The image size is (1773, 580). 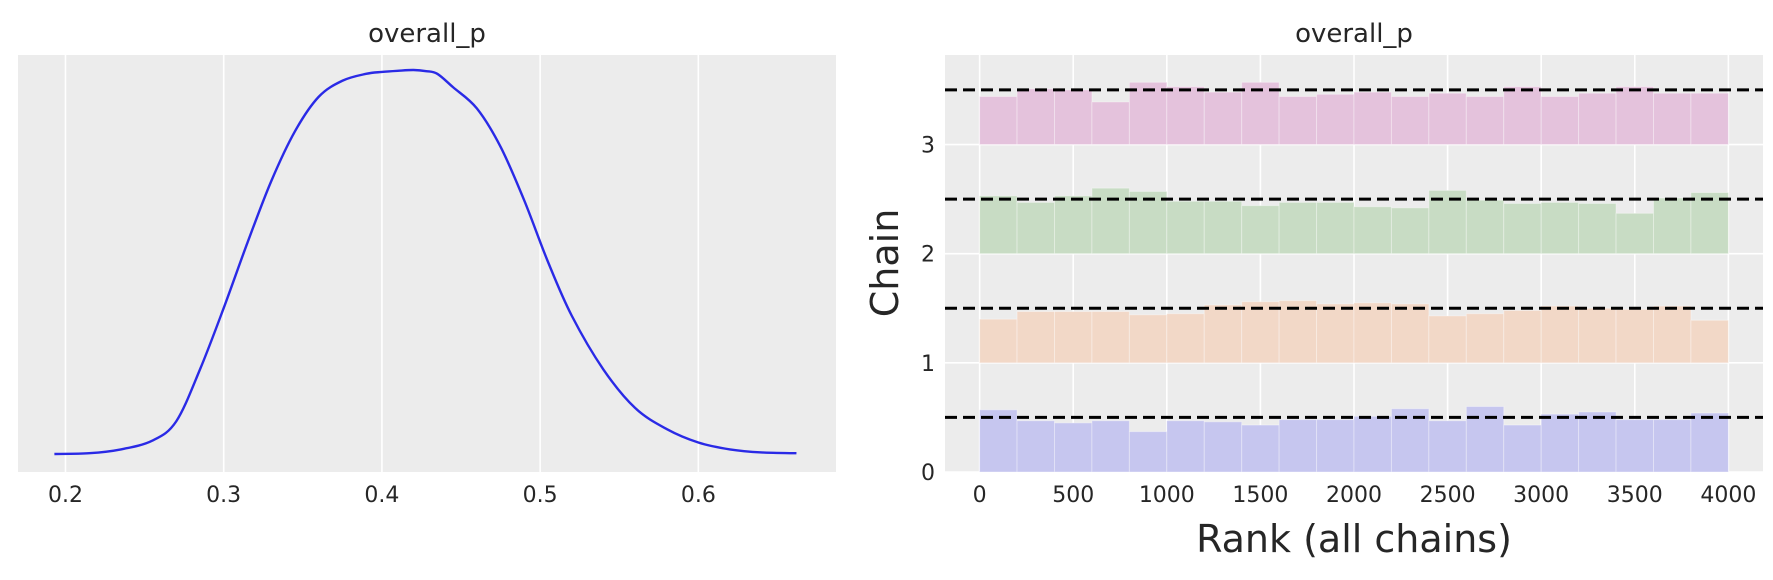 What do you see at coordinates (65, 495) in the screenshot?
I see `kde-x-tick-label: 0.2` at bounding box center [65, 495].